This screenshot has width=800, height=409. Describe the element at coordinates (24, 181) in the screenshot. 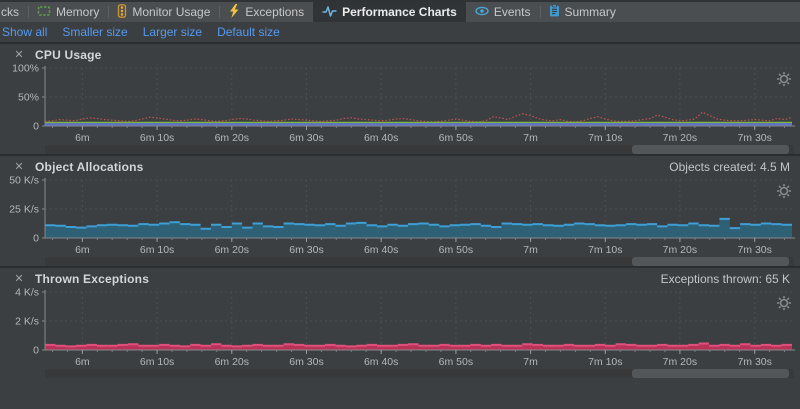

I see `svg-text: 50 K/s` at that location.